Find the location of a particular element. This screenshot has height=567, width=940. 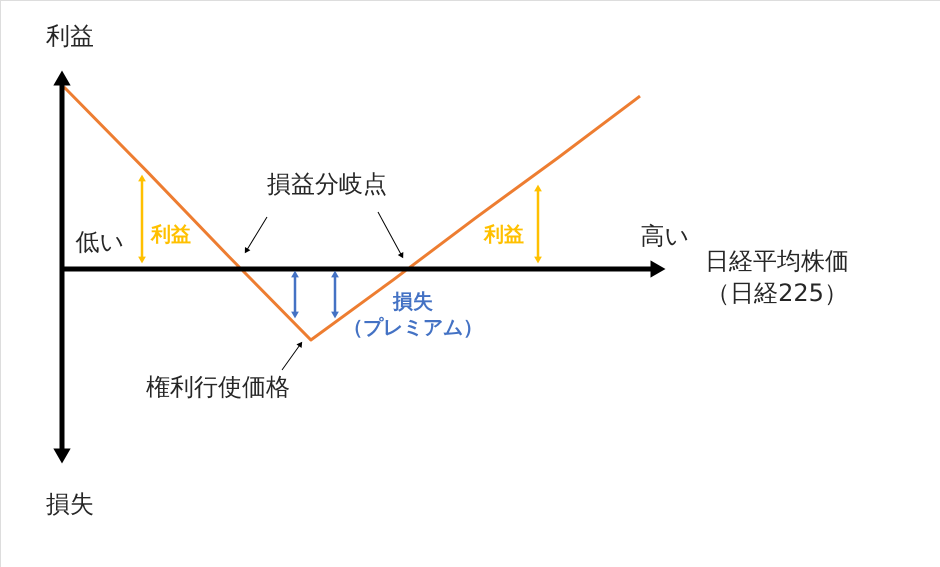

text: 権利行使価格 is located at coordinates (218, 387).